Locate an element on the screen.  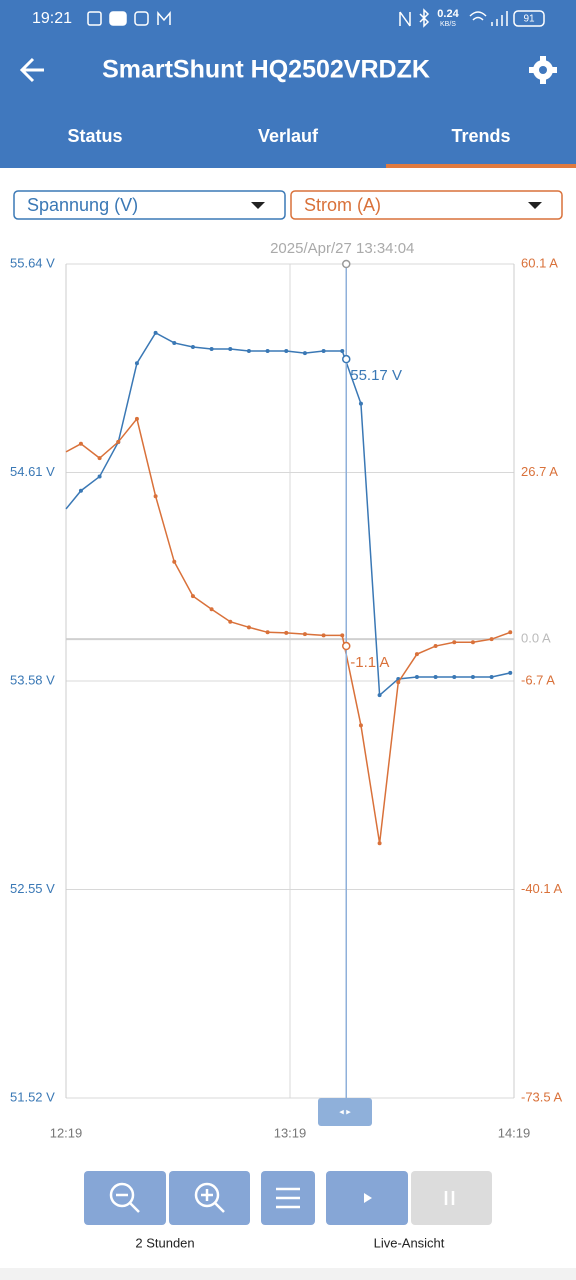
x-tick-label: 12:19 is located at coordinates (66, 1132).